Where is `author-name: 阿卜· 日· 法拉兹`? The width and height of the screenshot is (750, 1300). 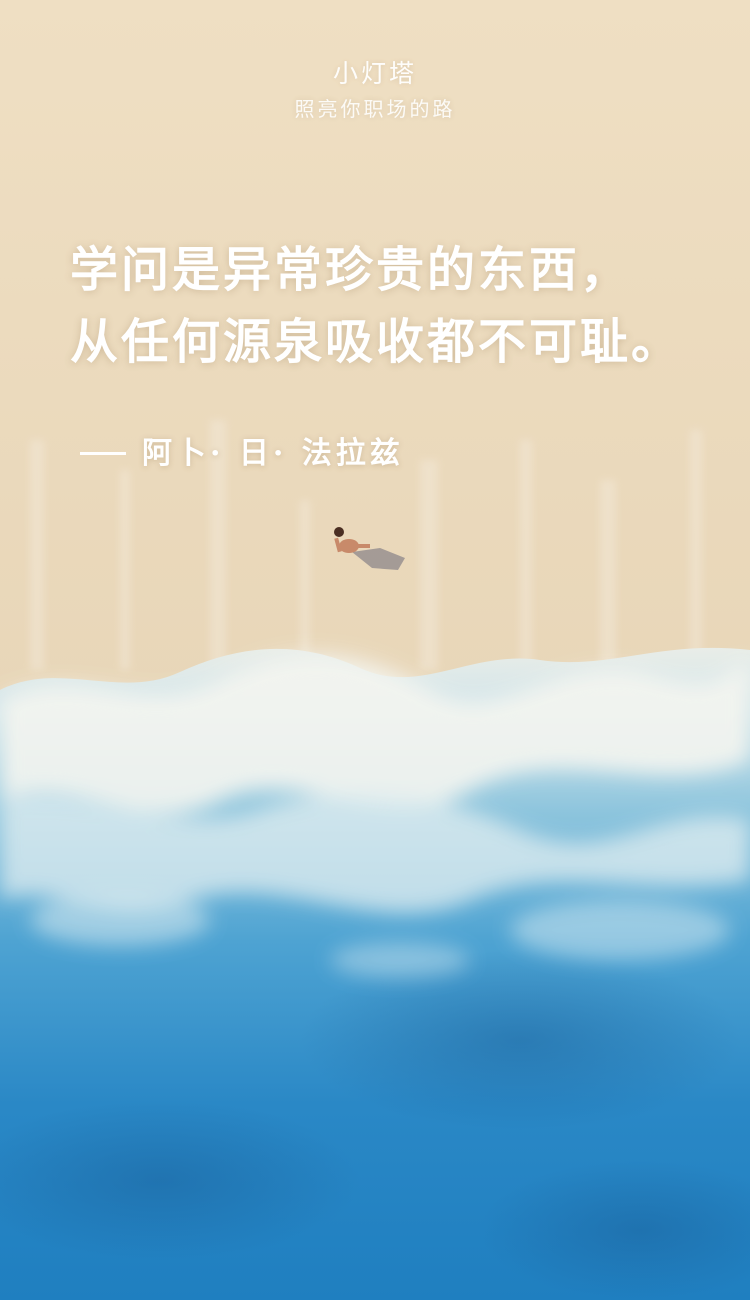 author-name: 阿卜· 日· 法拉兹 is located at coordinates (273, 453).